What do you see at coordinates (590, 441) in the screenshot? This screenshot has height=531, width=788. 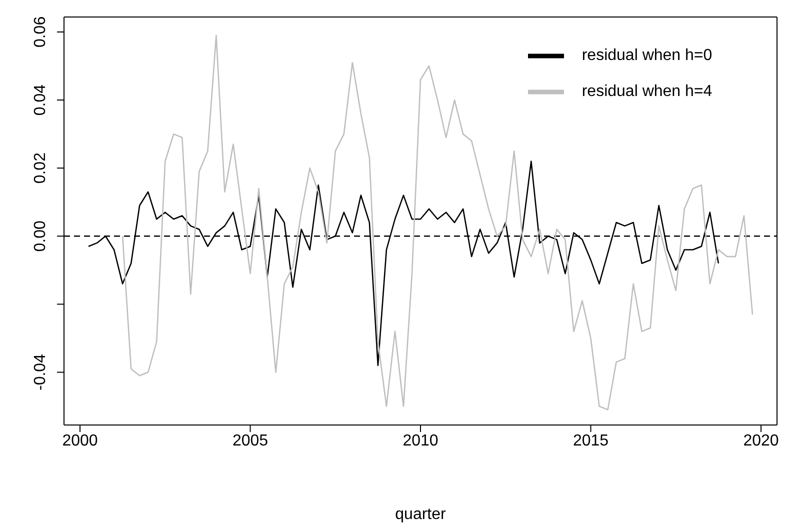 I see `x-tick-label: 2015` at bounding box center [590, 441].